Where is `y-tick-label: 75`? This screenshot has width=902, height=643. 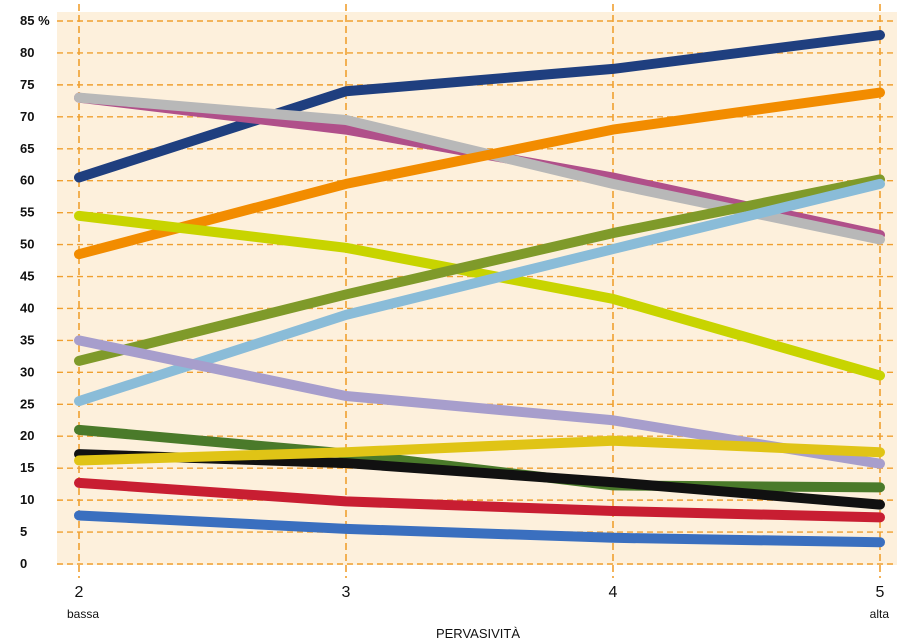
y-tick-label: 75 is located at coordinates (27, 84).